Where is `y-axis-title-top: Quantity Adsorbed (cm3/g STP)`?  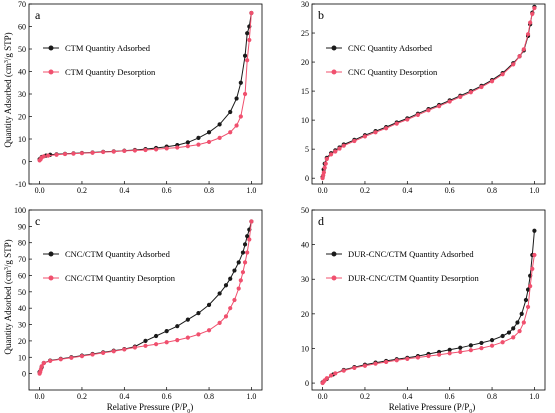 y-axis-title-top: Quantity Adsorbed (cm3/g STP) is located at coordinates (8, 89).